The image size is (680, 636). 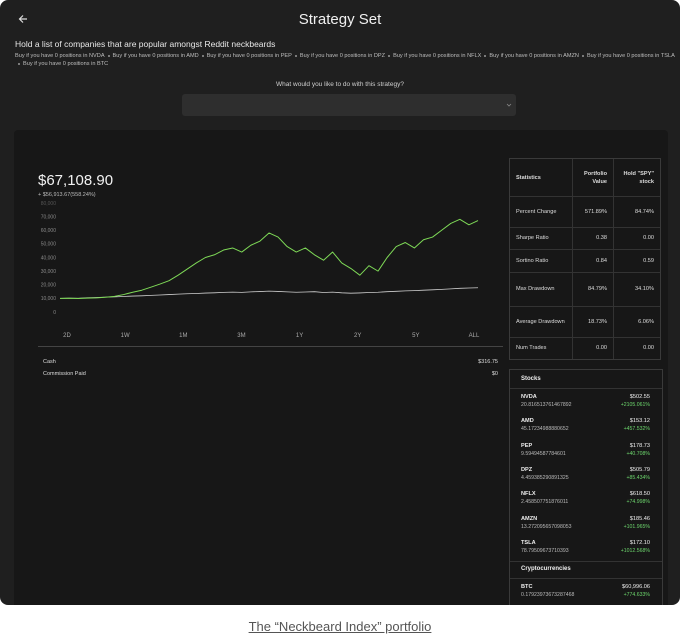 I want to click on rule: Buy if you have 0 positions in AMD, so click(x=155, y=56).